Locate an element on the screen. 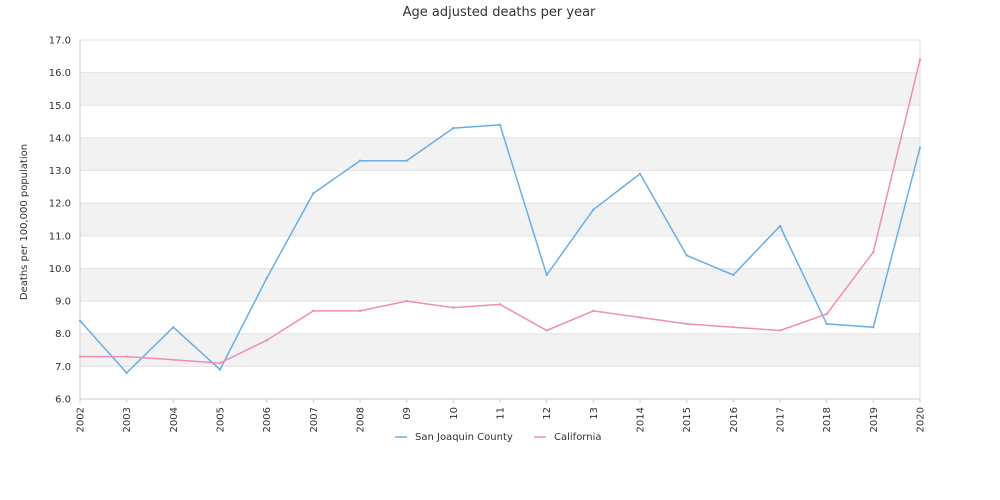 Image resolution: width=1000 pixels, height=500 pixels. x-tick-label: 12 is located at coordinates (547, 413).